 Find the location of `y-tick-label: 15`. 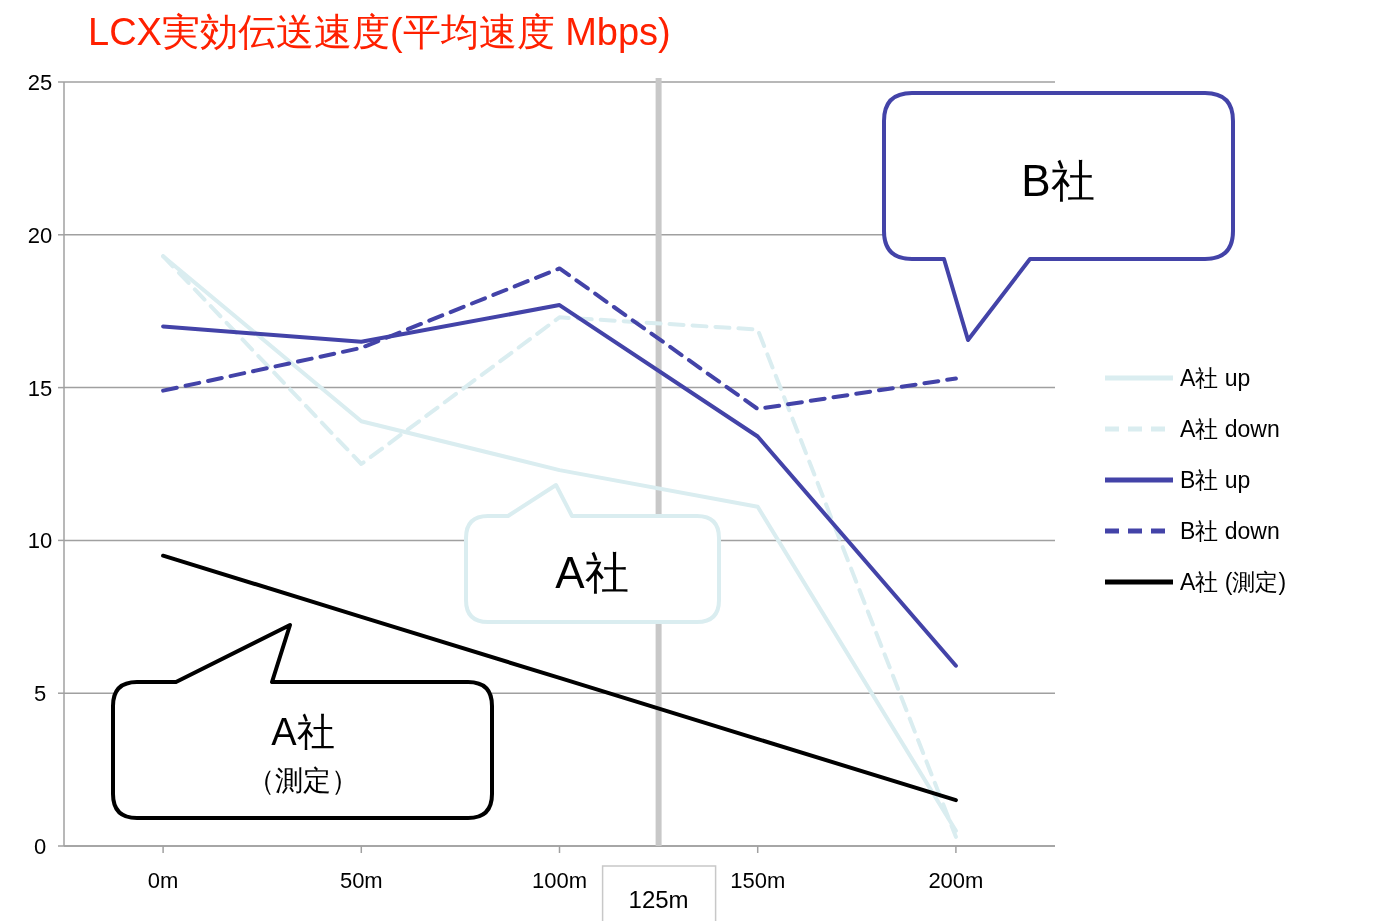

y-tick-label: 15 is located at coordinates (40, 388).